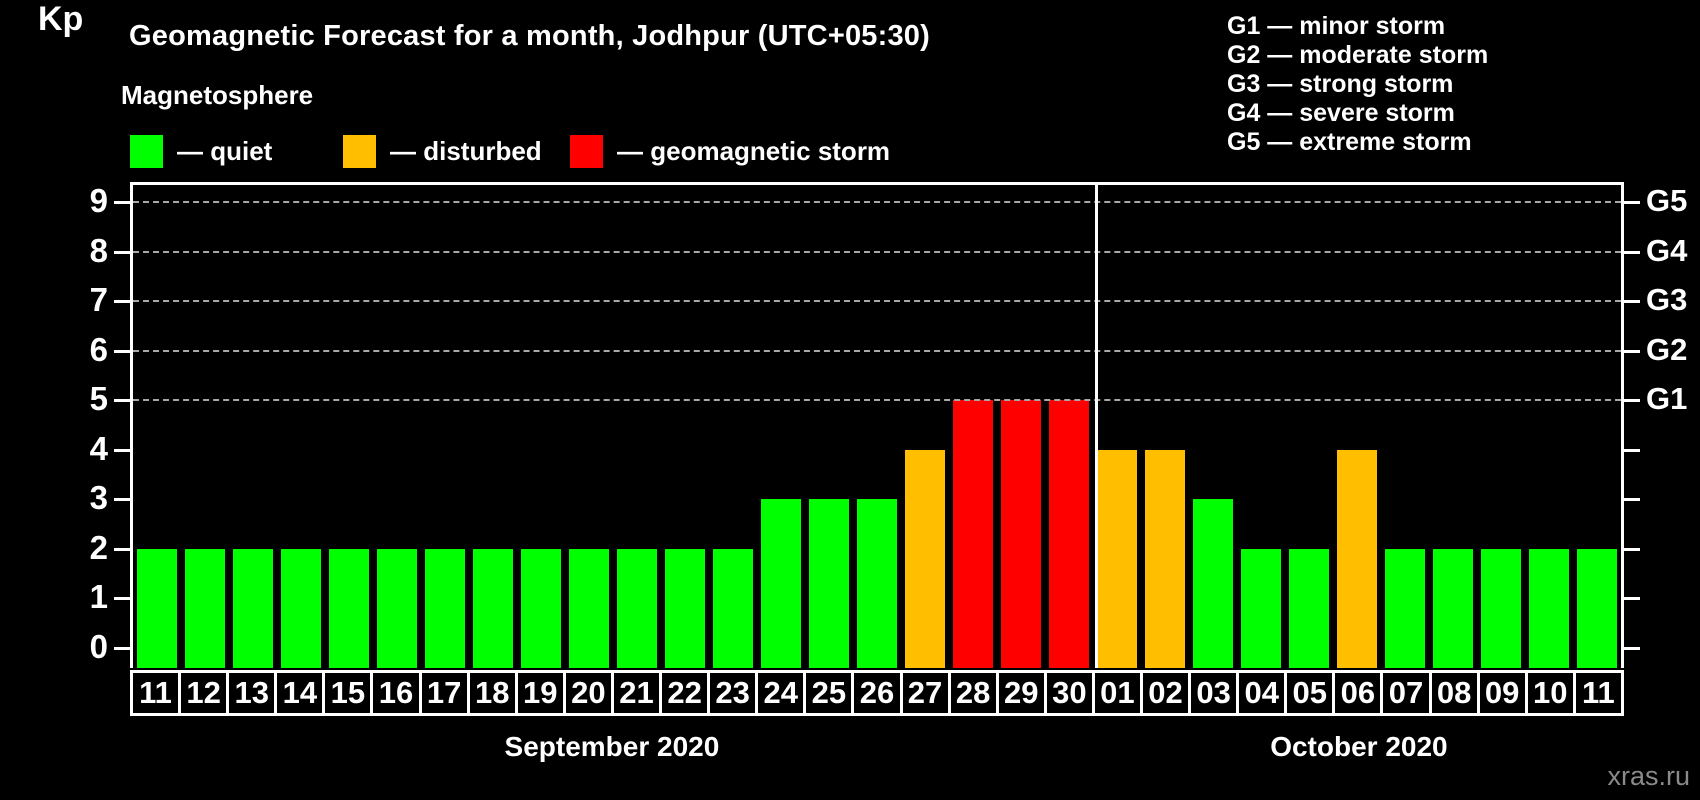 This screenshot has height=800, width=1700. What do you see at coordinates (98, 597) in the screenshot?
I see `kp-tick-label-1: 1` at bounding box center [98, 597].